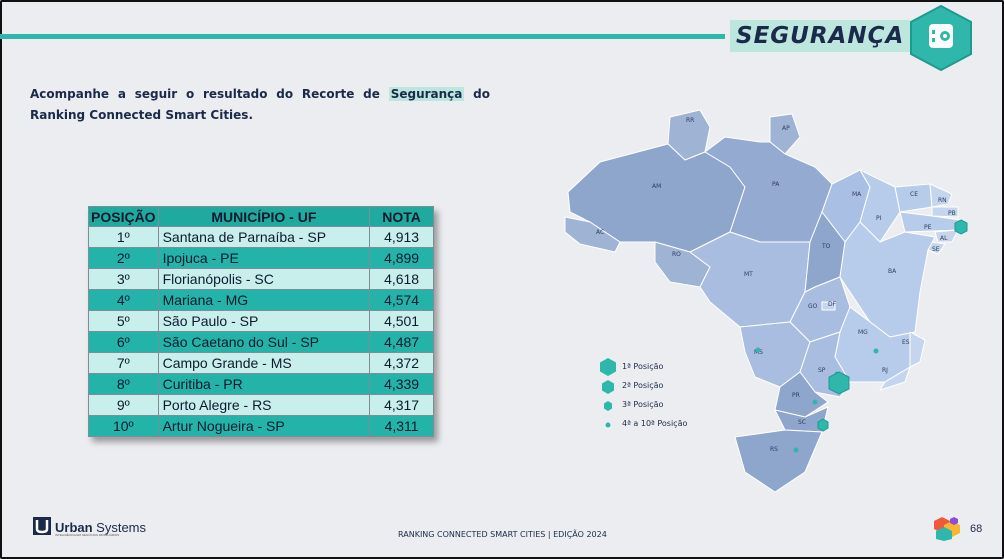 The width and height of the screenshot is (1004, 559). What do you see at coordinates (786, 128) in the screenshot?
I see `state-label-ap: AP` at bounding box center [786, 128].